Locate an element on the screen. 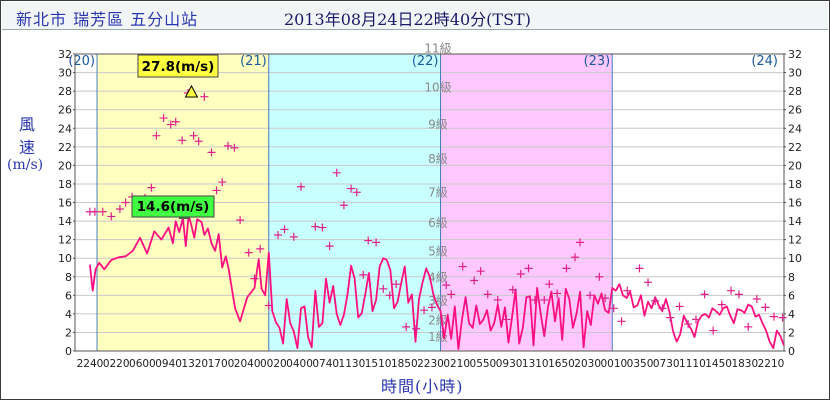 The height and width of the screenshot is (400, 830). y-tick-left-12: 12 is located at coordinates (65, 240).